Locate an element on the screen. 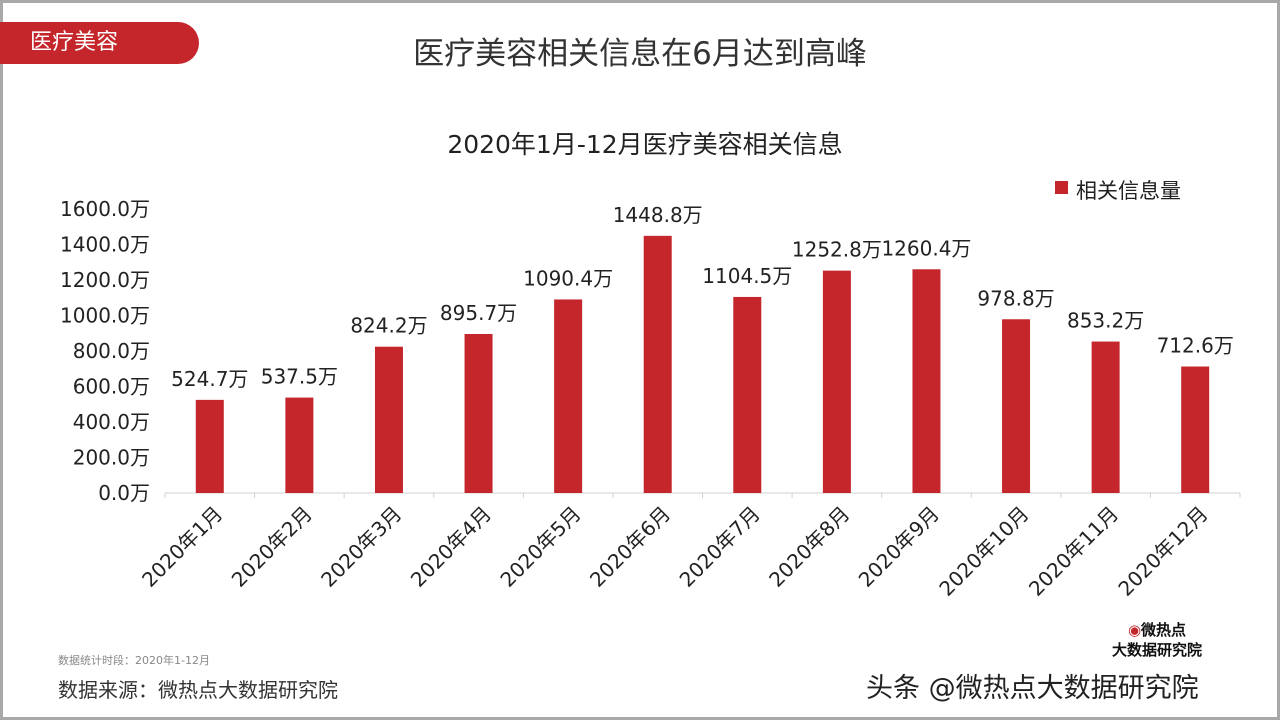 This screenshot has width=1280, height=720. logo: ◉微热点 大数据研究院 is located at coordinates (1157, 640).